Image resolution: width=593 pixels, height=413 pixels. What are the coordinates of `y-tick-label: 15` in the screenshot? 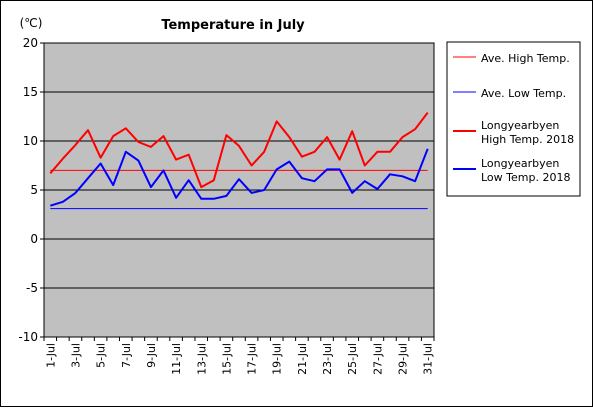 It's located at (30, 92).